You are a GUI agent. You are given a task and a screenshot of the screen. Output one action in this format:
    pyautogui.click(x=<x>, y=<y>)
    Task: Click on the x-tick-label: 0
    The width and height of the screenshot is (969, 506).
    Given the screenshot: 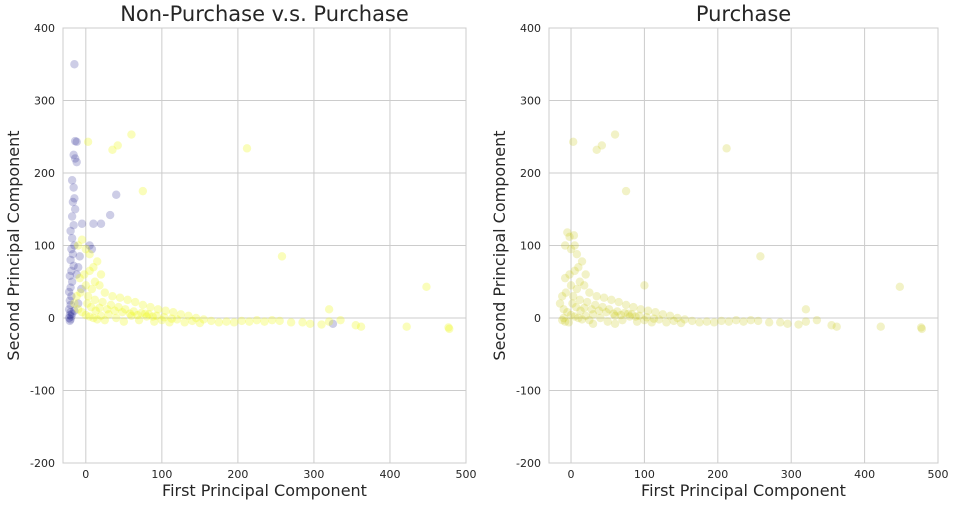 What is the action you would take?
    pyautogui.click(x=85, y=474)
    